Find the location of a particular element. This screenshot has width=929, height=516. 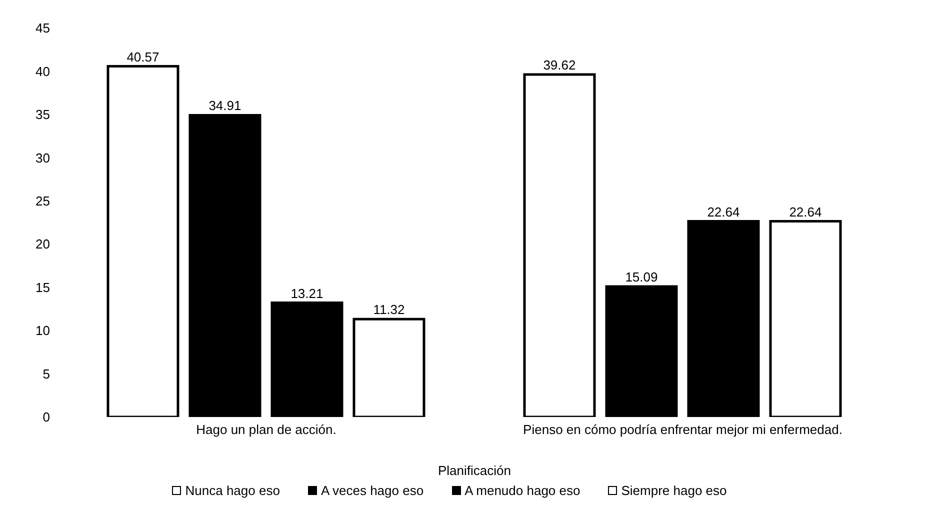

data-label: 15.09 is located at coordinates (641, 277).